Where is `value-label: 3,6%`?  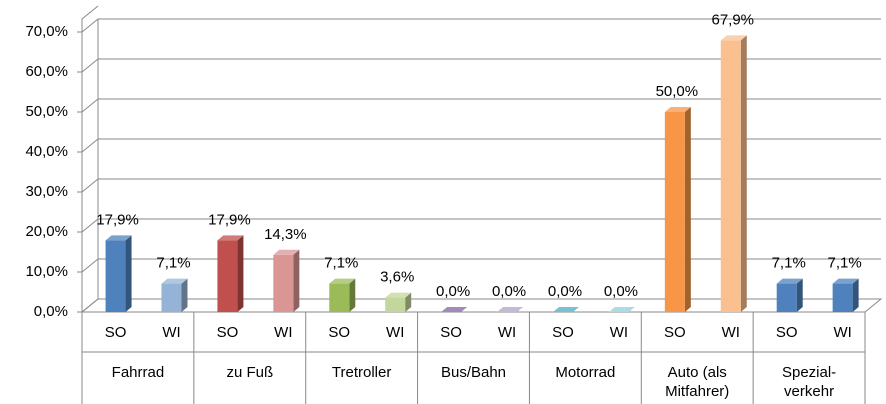
value-label: 3,6% is located at coordinates (397, 277).